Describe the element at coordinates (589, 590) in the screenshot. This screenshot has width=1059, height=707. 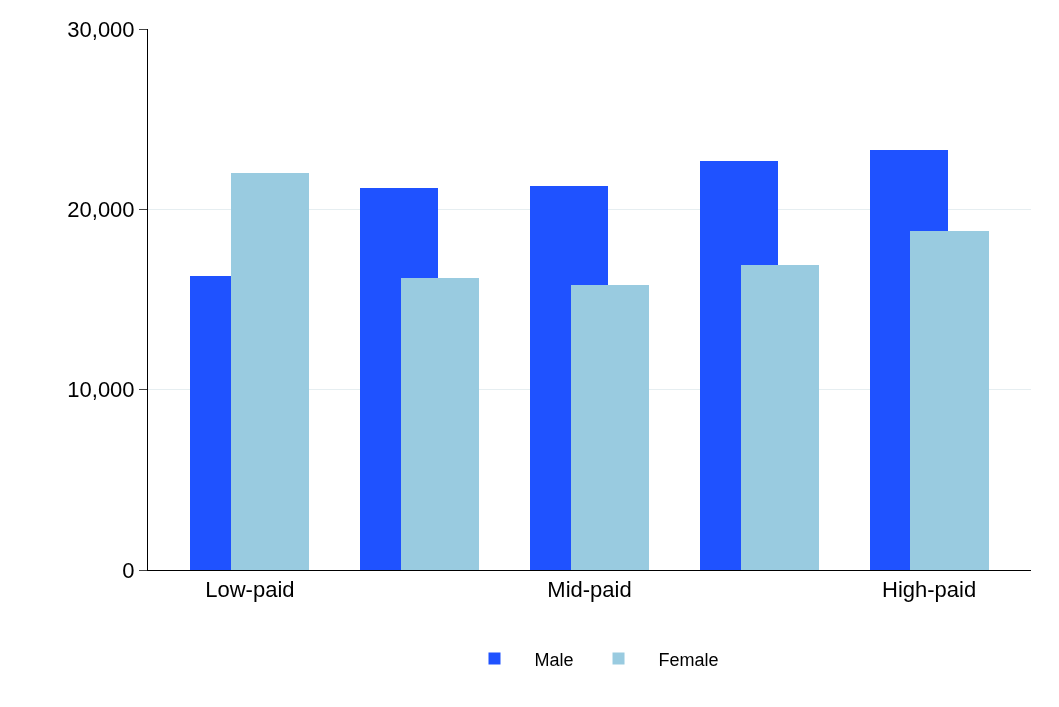
I see `x-tick-label: Mid-paid` at that location.